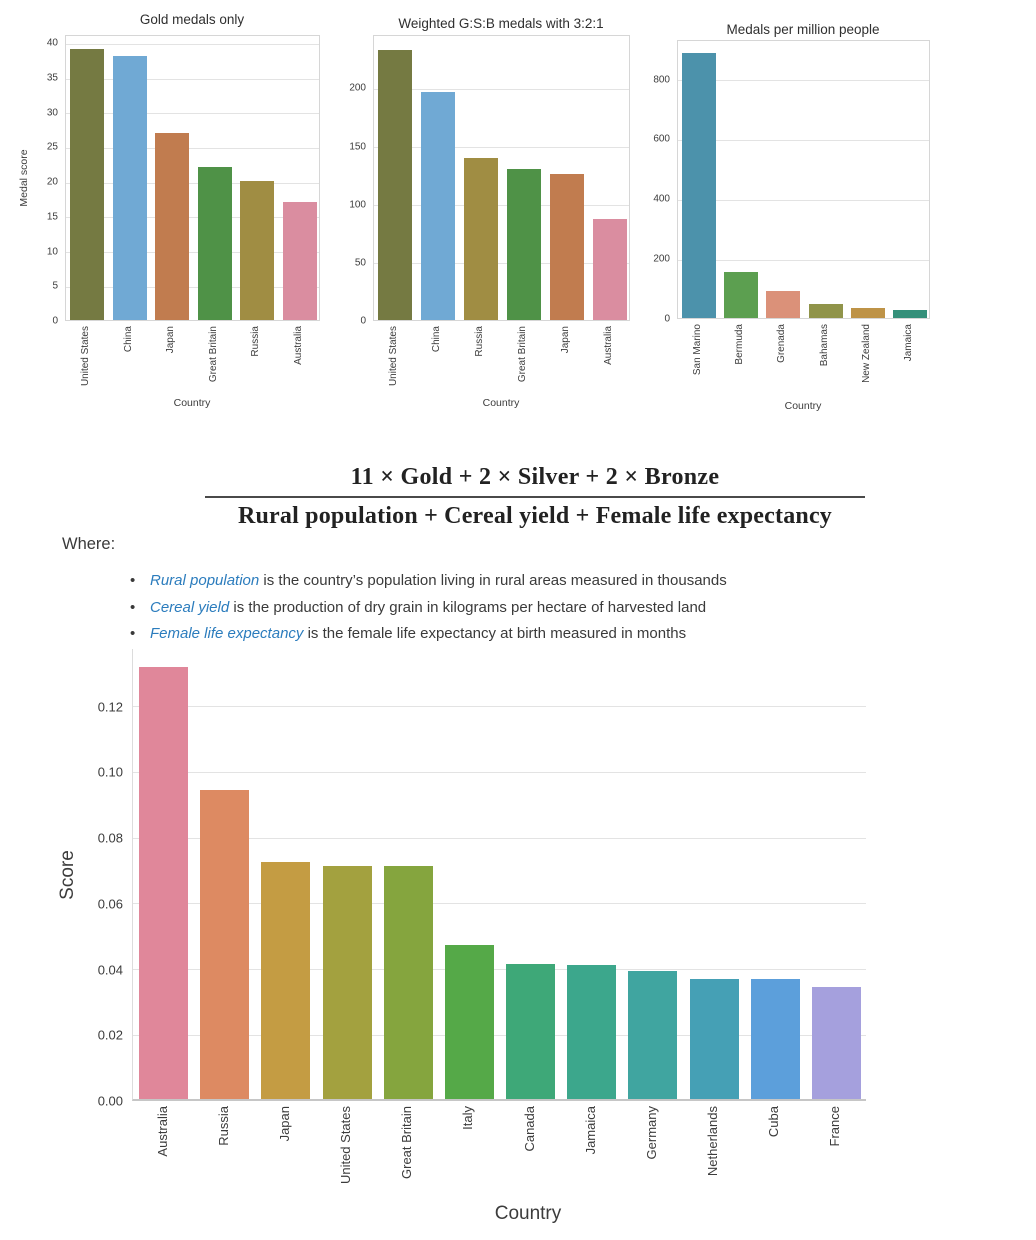 This screenshot has width=1036, height=1240. Describe the element at coordinates (227, 633) in the screenshot. I see `term-female-life-expectancy: Female life expectancy` at that location.